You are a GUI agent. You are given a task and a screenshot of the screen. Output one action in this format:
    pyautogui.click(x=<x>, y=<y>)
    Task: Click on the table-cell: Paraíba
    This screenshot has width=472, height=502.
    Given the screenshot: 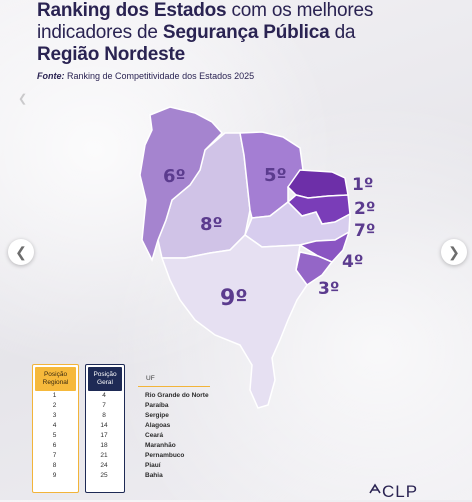 What is the action you would take?
    pyautogui.click(x=157, y=405)
    